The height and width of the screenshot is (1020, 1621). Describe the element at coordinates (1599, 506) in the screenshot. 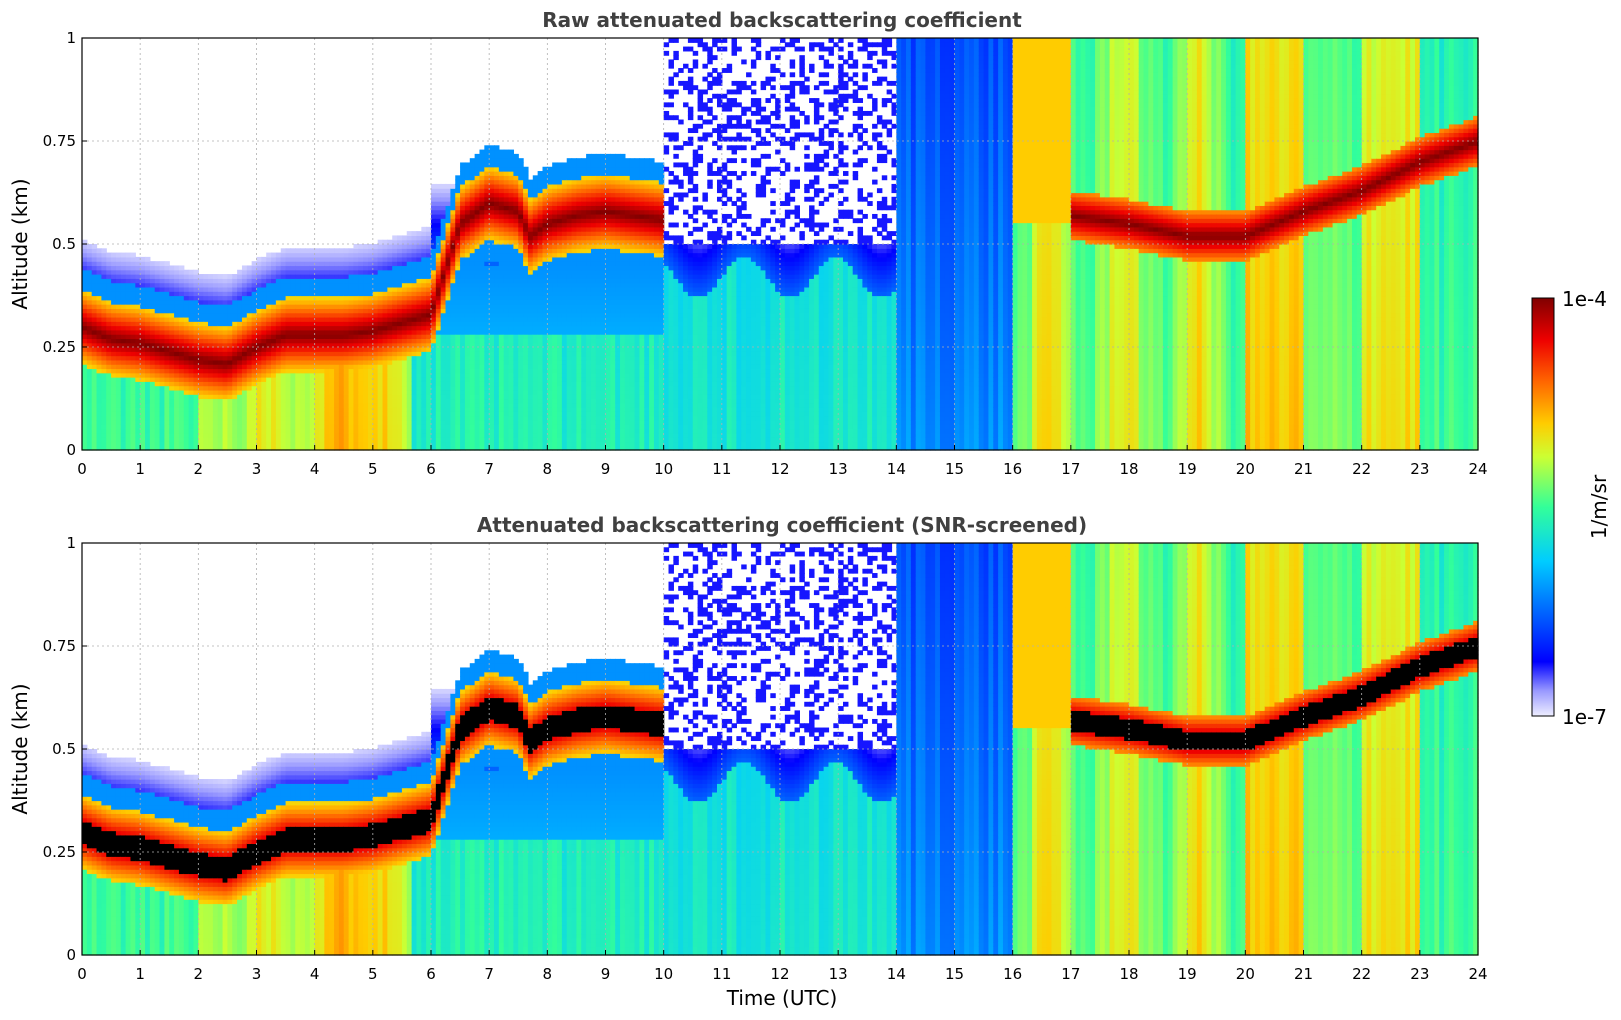

I see `colorbar-unit-label: 1/m/sr` at that location.